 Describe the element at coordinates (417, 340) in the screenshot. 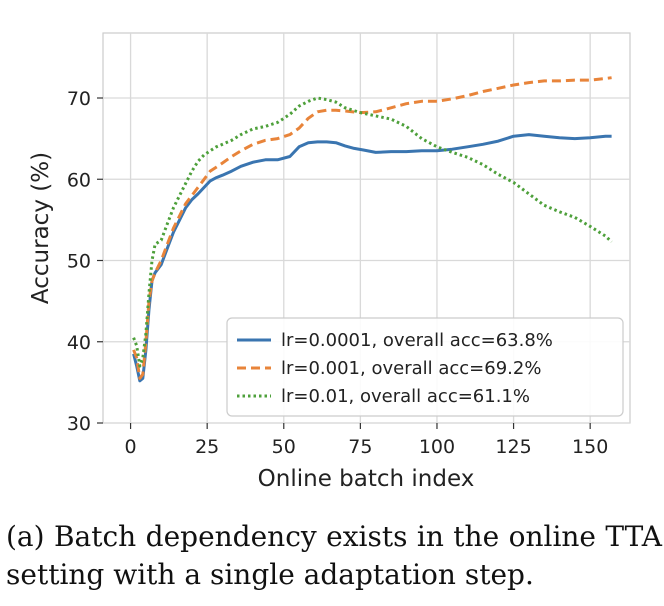

I see `legend-label: lr=0.0001, overall acc=63.8%` at that location.